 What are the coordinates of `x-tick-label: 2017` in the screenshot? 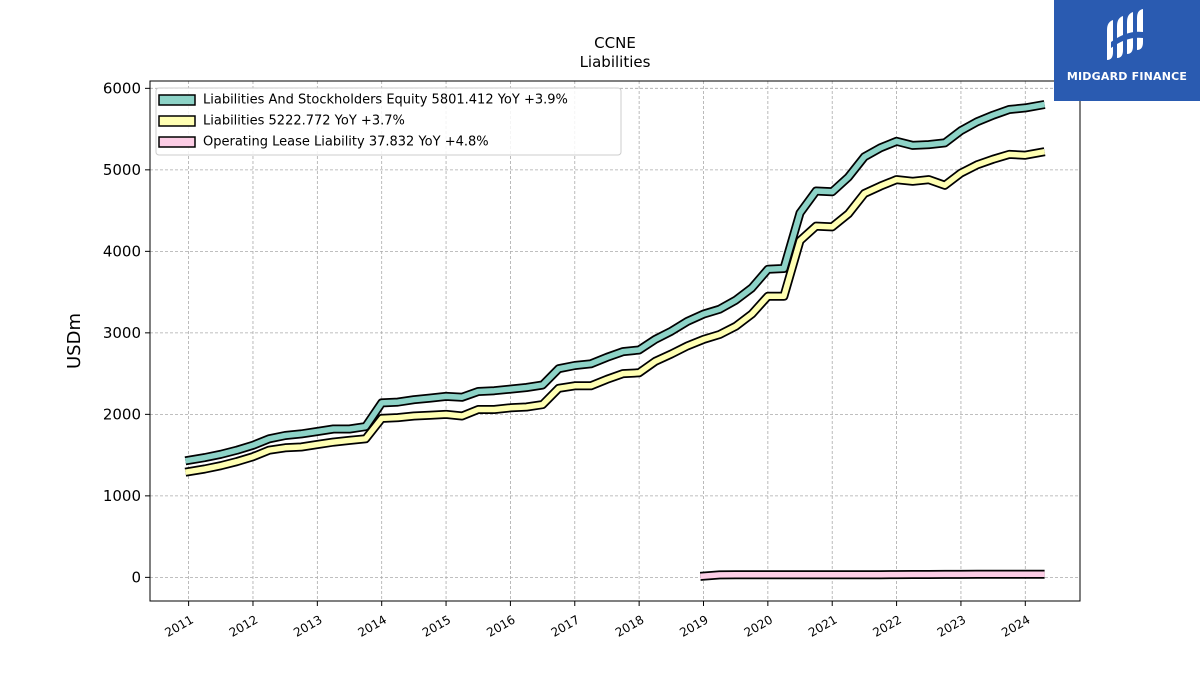 It's located at (565, 626).